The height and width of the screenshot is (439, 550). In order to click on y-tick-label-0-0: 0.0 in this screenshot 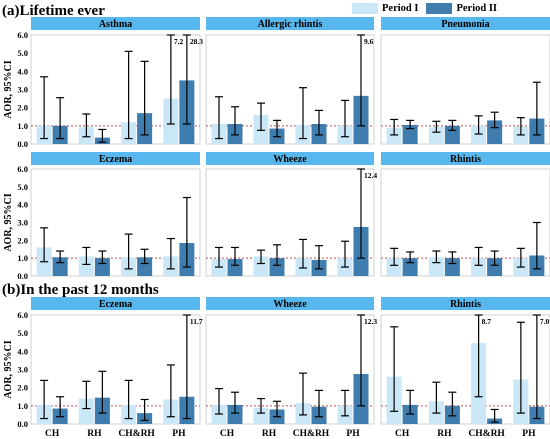, I will do `click(22, 144)`.